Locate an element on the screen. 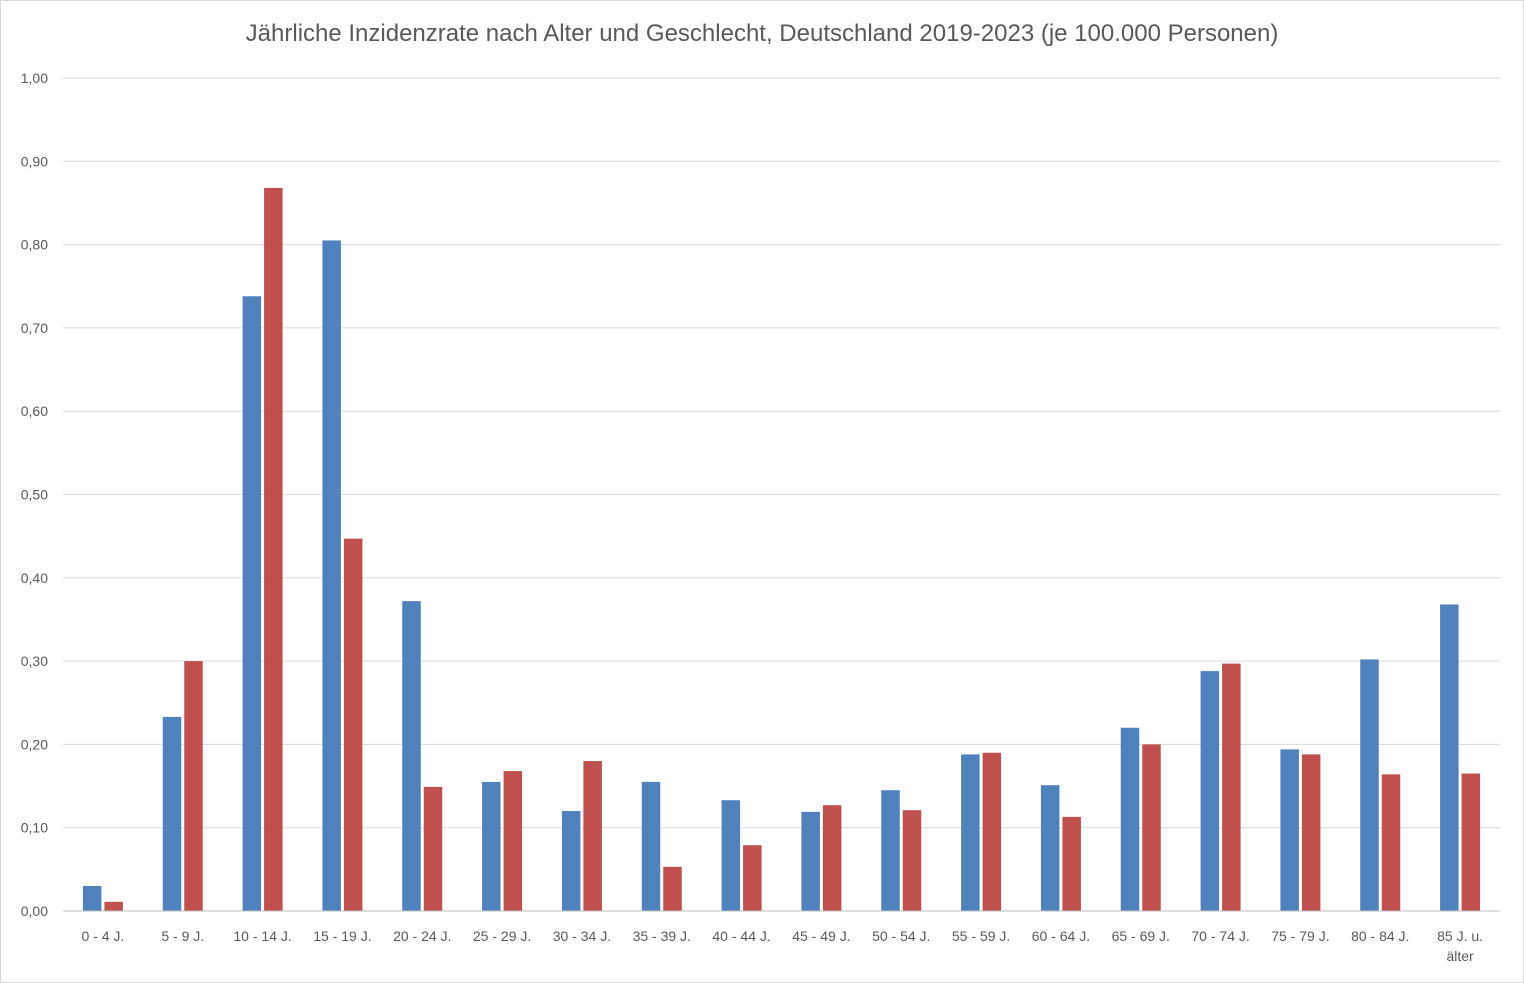  x-category-label: 25 - 29 J. is located at coordinates (502, 936).